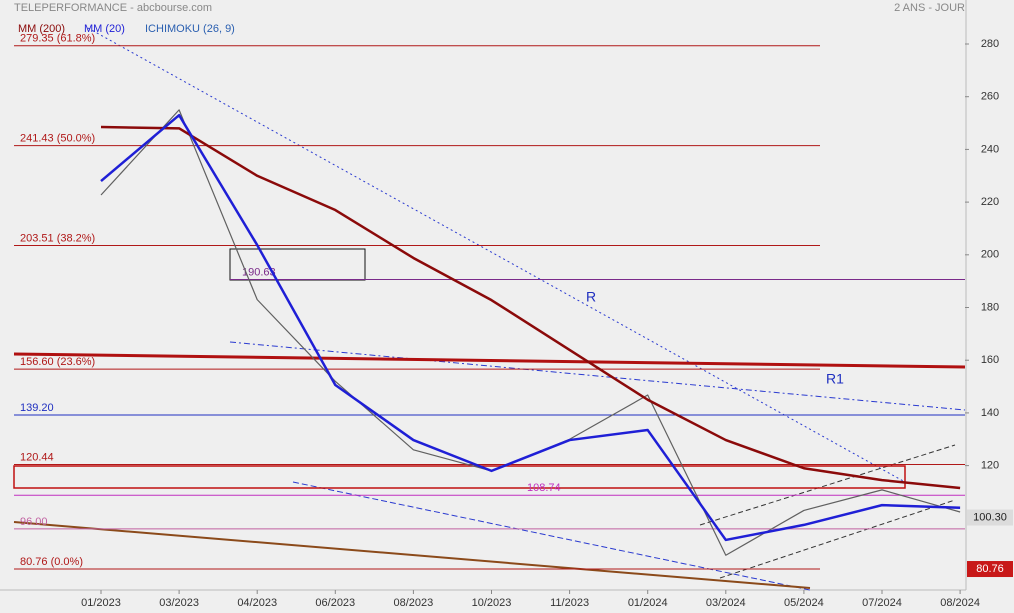 This screenshot has width=1014, height=613. I want to click on price-tag-label: 100.30, so click(990, 517).